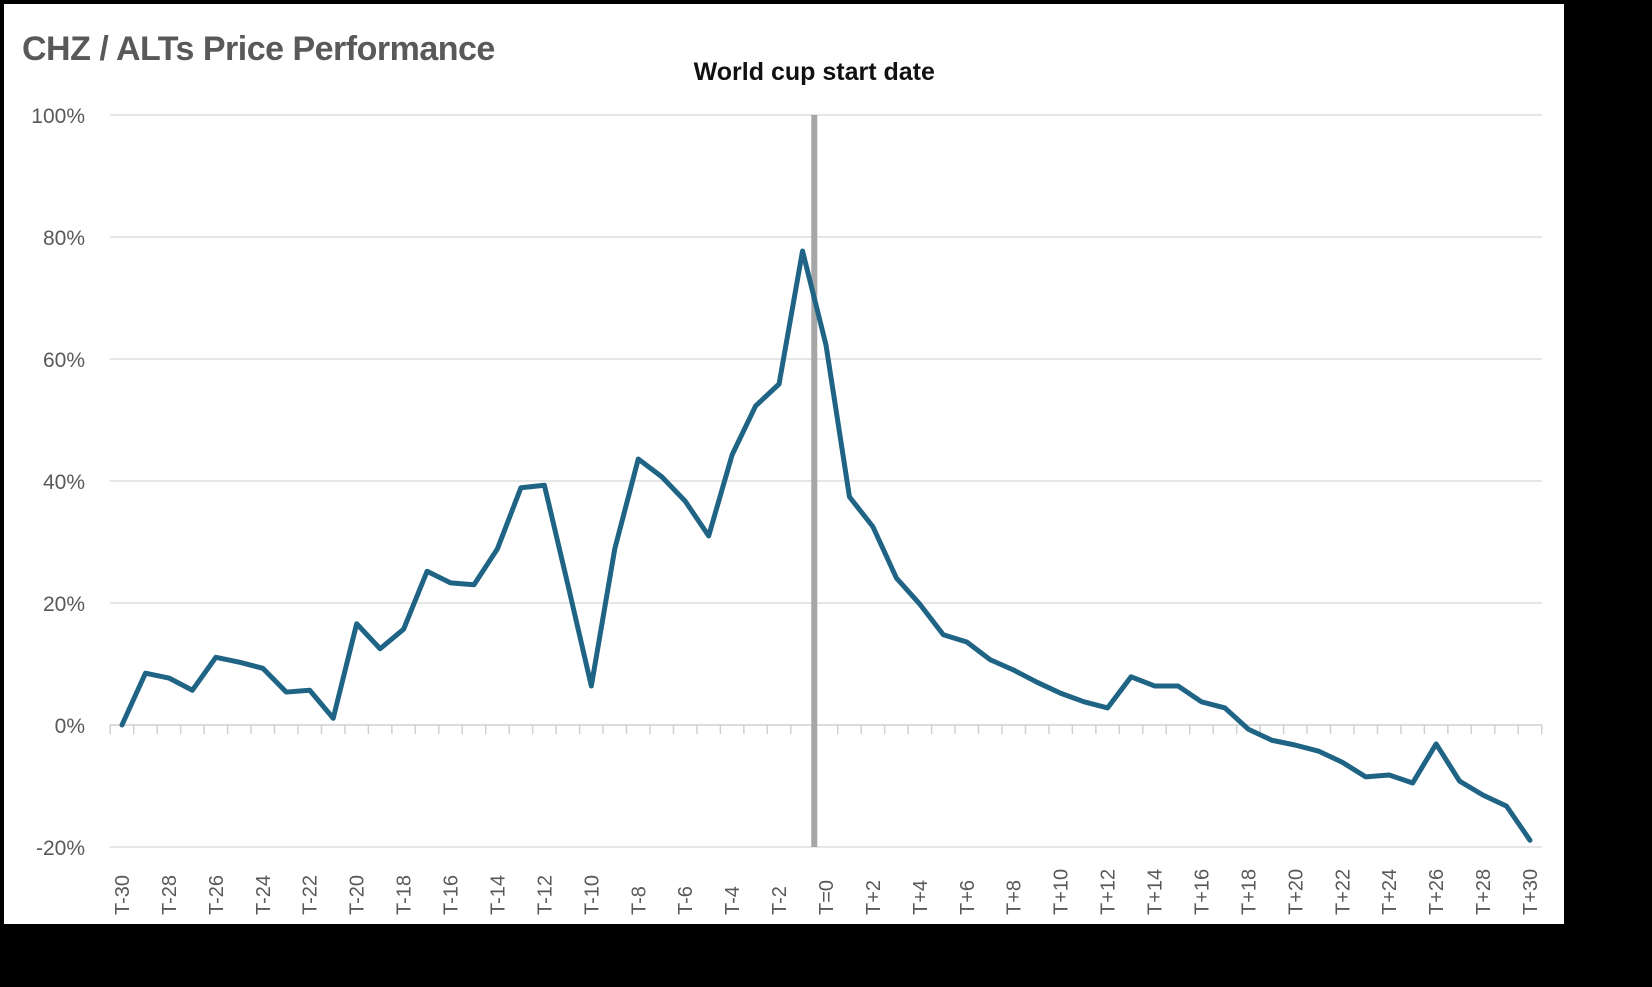 Image resolution: width=1652 pixels, height=987 pixels. What do you see at coordinates (874, 897) in the screenshot?
I see `x-tick-label: T+2` at bounding box center [874, 897].